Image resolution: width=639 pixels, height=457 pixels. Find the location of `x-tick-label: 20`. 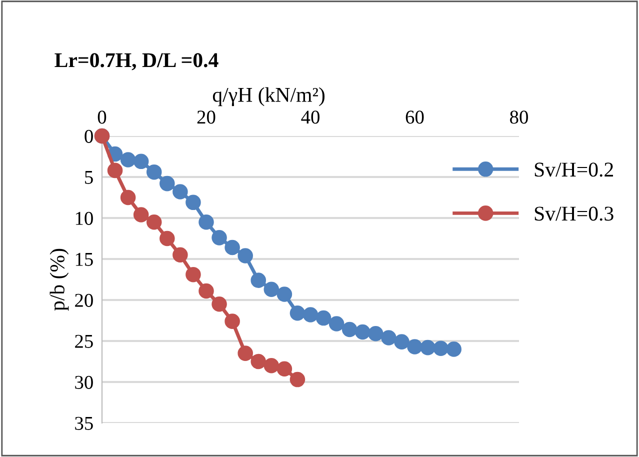

x-tick-label: 20 is located at coordinates (206, 117).